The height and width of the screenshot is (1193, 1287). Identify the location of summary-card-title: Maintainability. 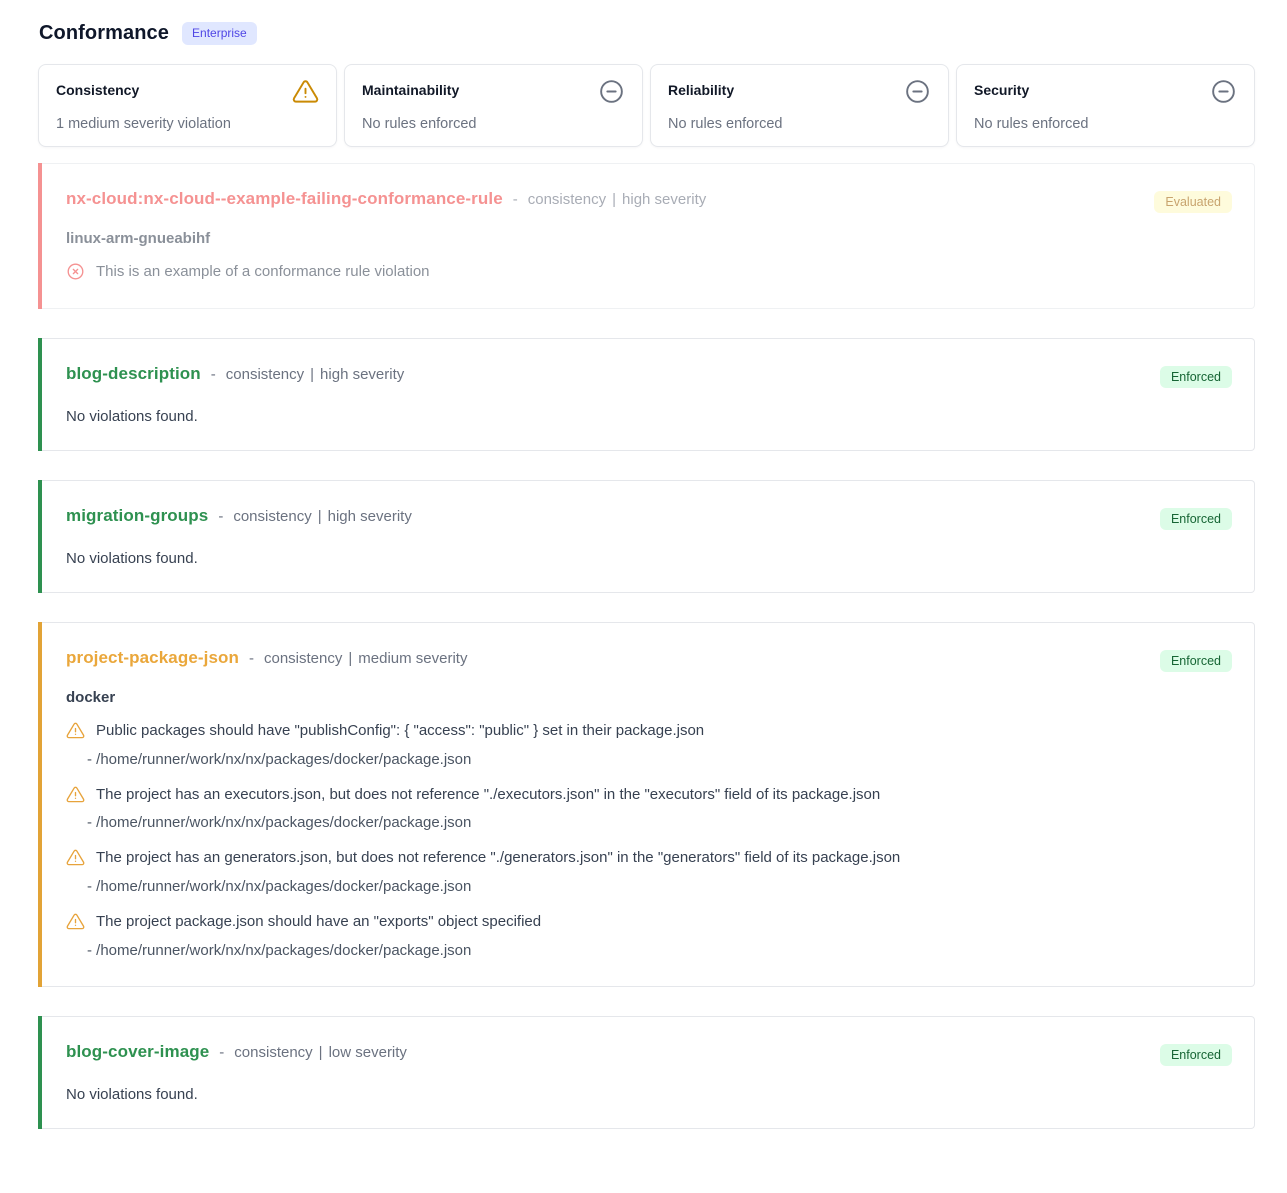
(411, 90).